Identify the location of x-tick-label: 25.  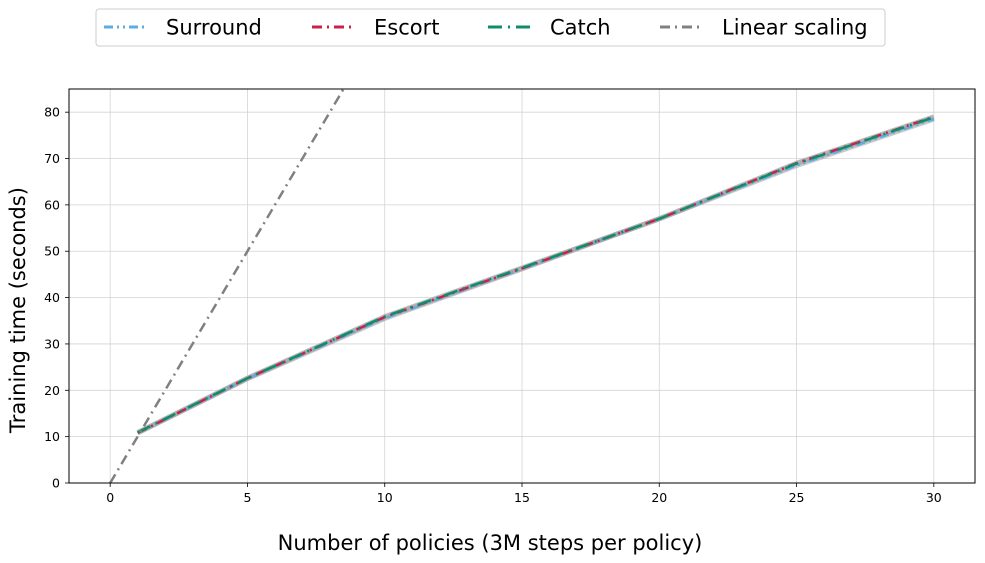
(797, 497).